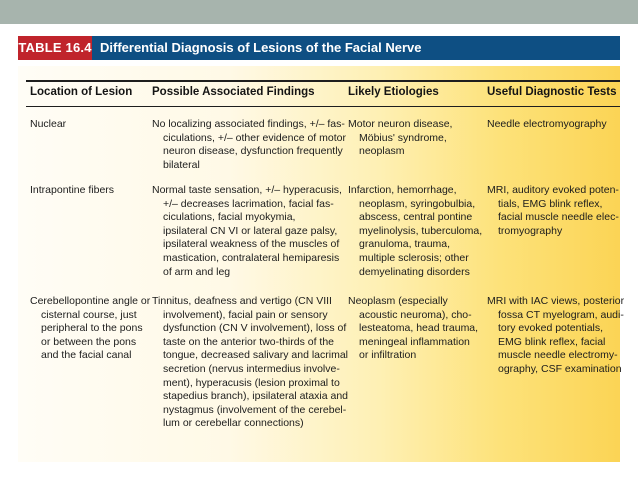 This screenshot has width=638, height=478. Describe the element at coordinates (551, 328) in the screenshot. I see `cell-line: tory evoked potentials,` at that location.